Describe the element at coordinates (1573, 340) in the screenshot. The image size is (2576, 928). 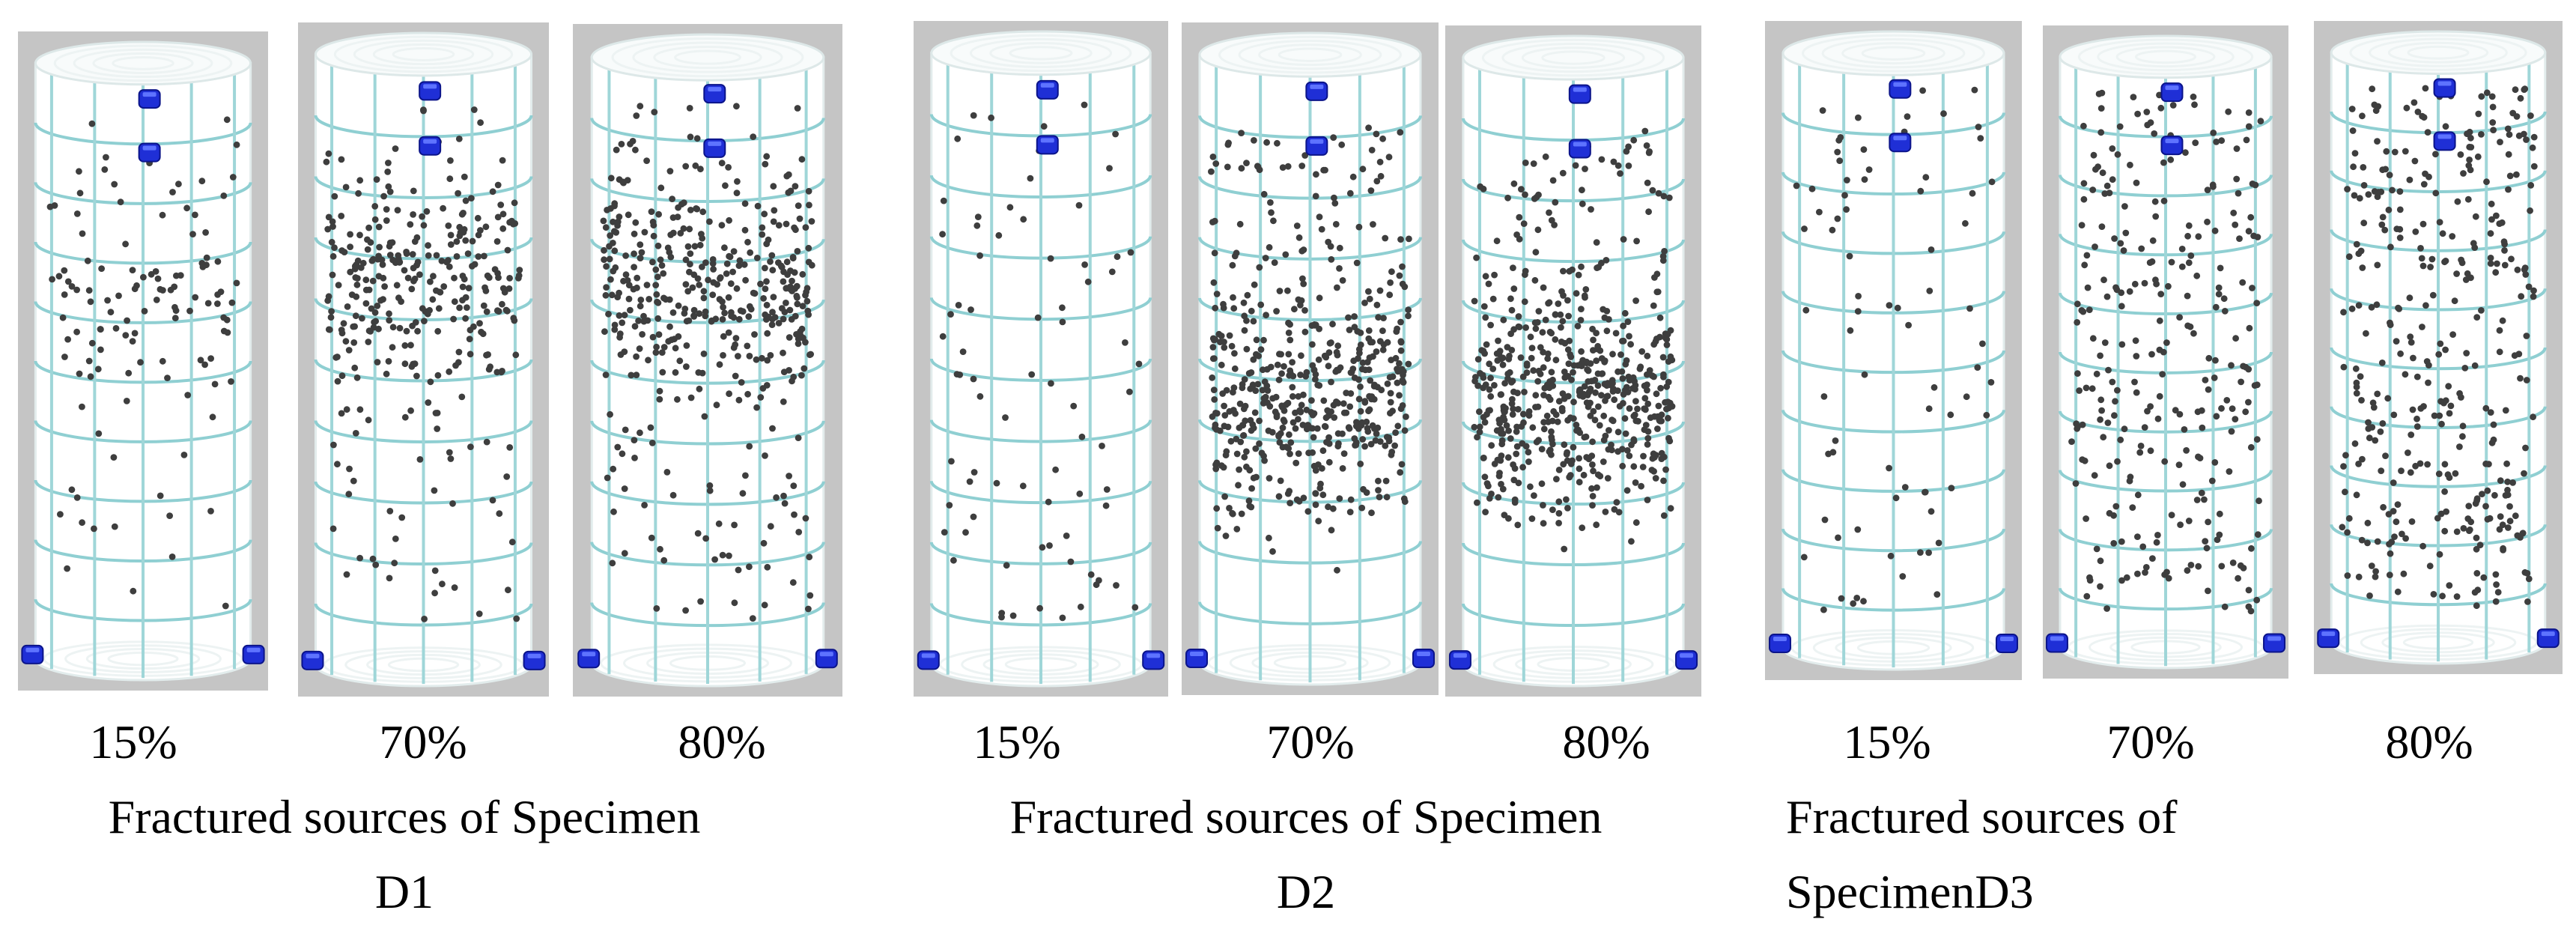
I see `fracture-sources` at that location.